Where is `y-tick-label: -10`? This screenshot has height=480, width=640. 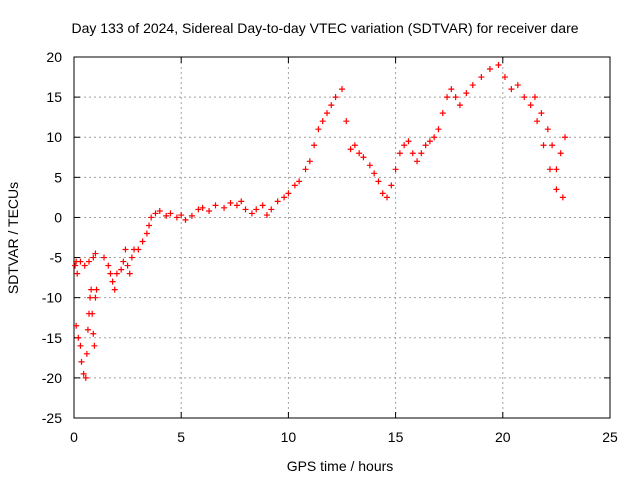 y-tick-label: -10 is located at coordinates (52, 298).